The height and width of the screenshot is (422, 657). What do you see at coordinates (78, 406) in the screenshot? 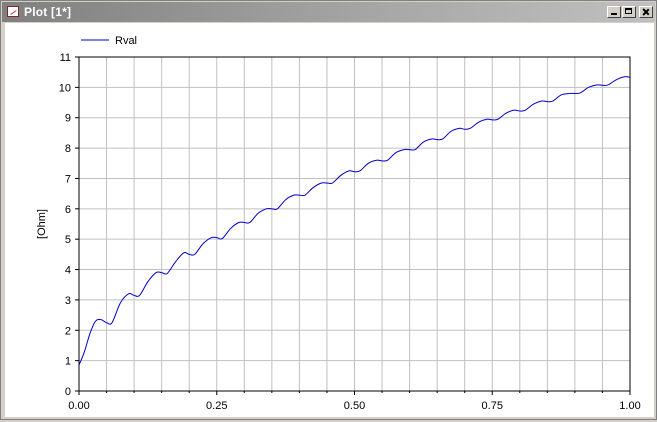
I see `x-tick-label: 0.00` at bounding box center [78, 406].